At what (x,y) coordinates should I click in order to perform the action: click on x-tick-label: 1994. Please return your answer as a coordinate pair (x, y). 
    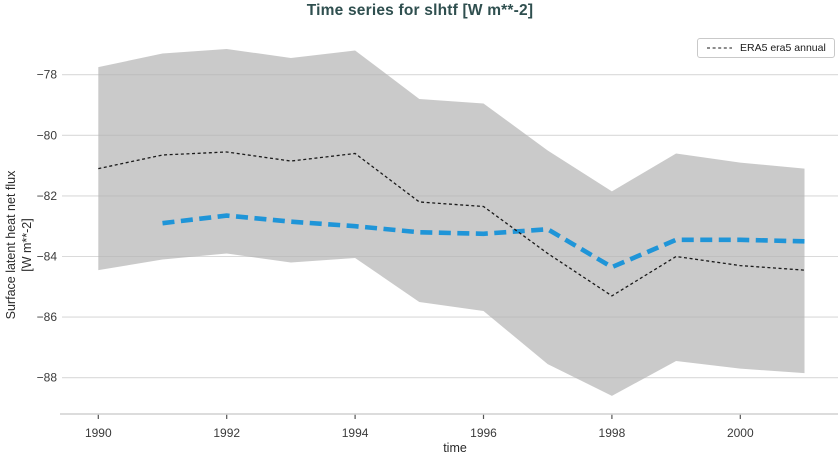
    Looking at the image, I should click on (355, 433).